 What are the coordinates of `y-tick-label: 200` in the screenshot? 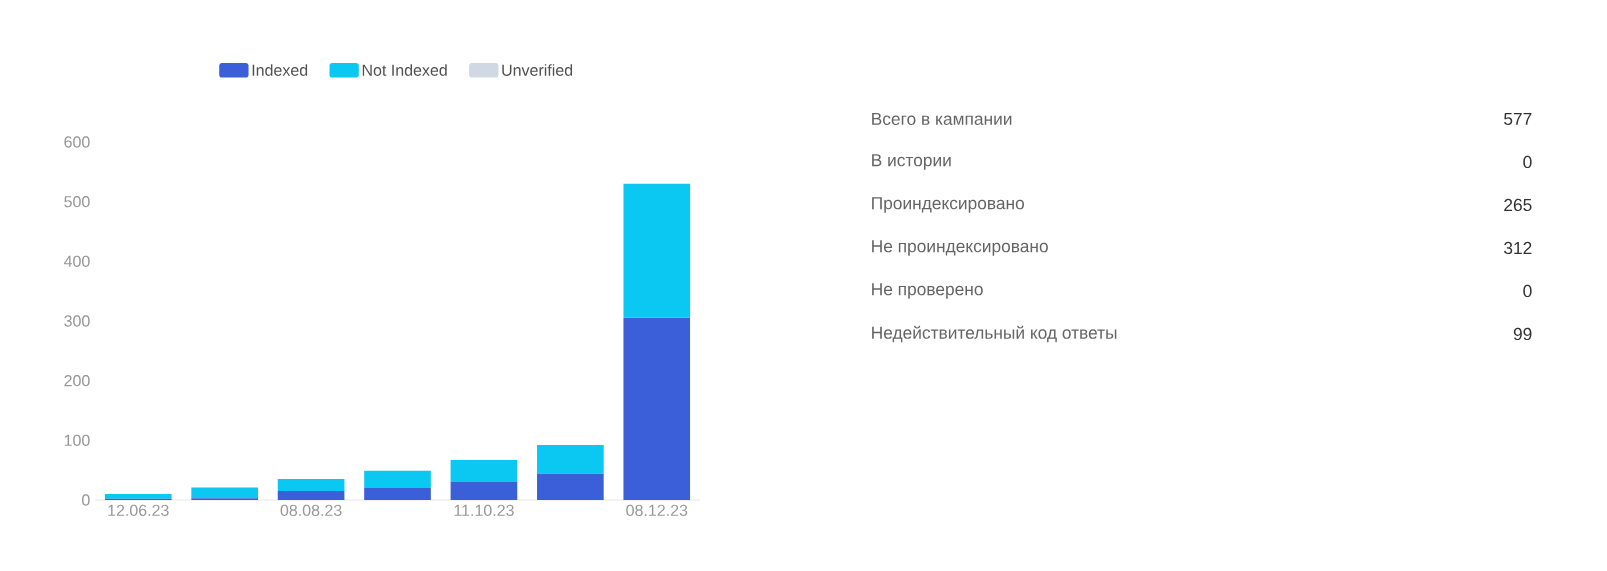 It's located at (77, 381).